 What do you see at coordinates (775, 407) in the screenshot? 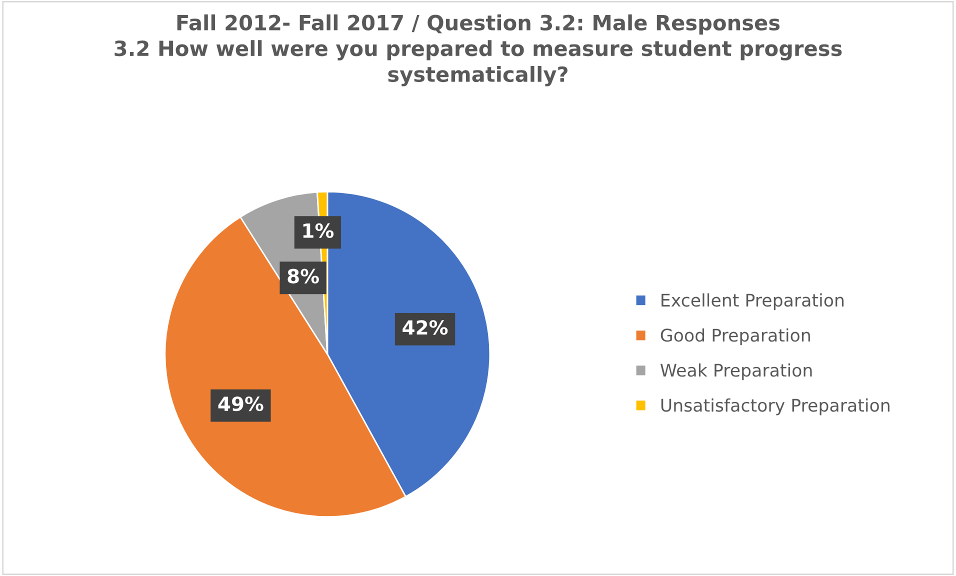
I see `legend-label: Unsatisfactory Preparation` at bounding box center [775, 407].